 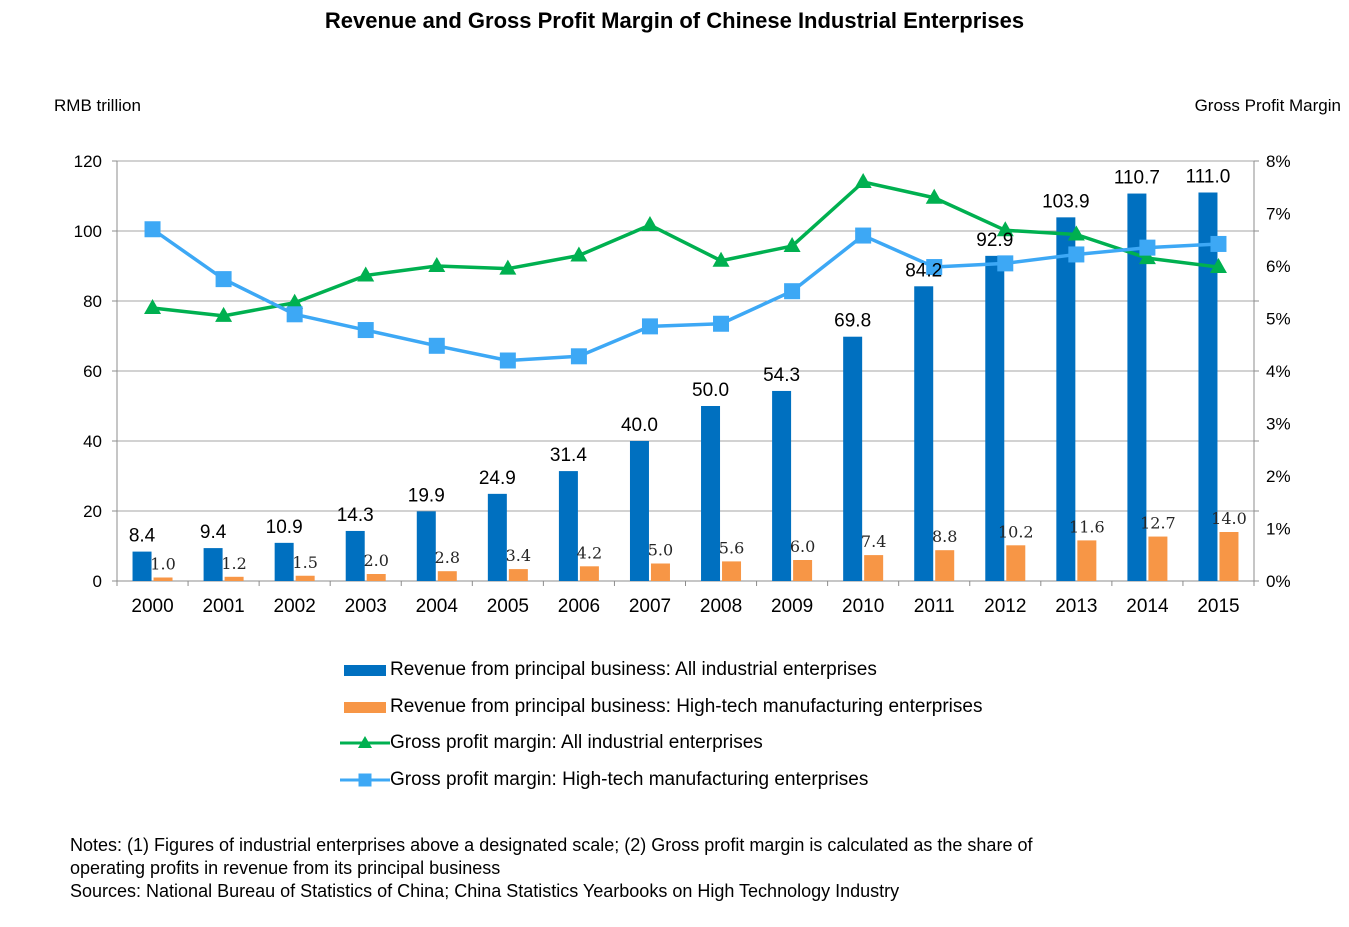 What do you see at coordinates (1267, 105) in the screenshot?
I see `right-axis-unit-label: Gross Profit Margin` at bounding box center [1267, 105].